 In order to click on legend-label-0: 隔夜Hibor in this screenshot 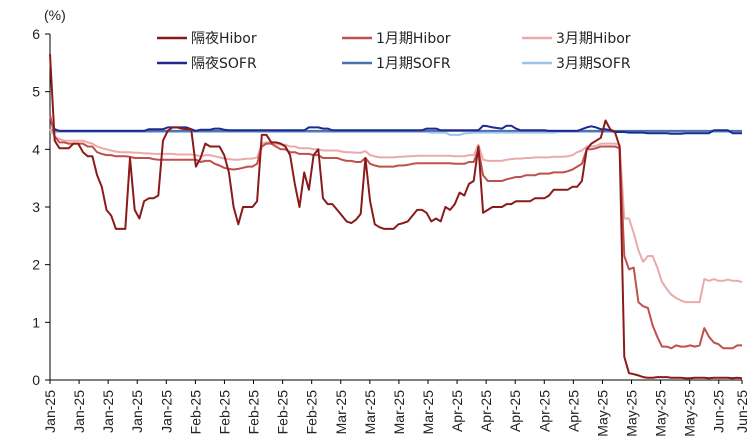, I will do `click(224, 39)`.